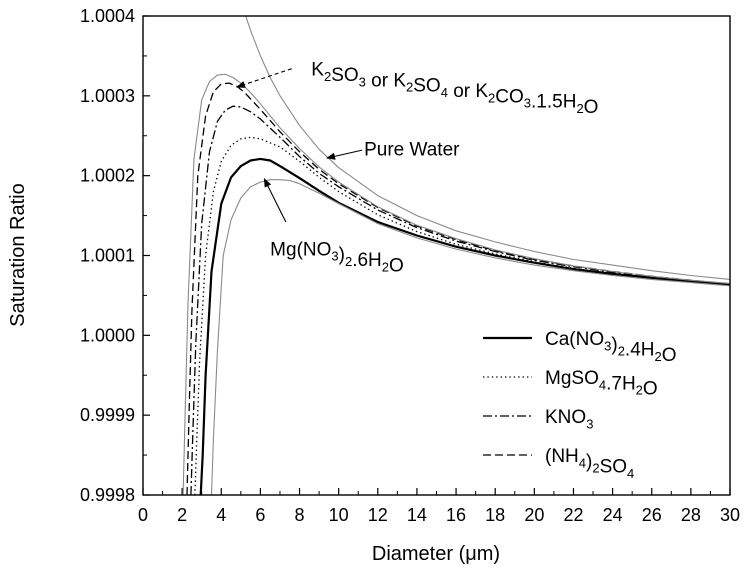 This screenshot has width=755, height=580. Describe the element at coordinates (339, 515) in the screenshot. I see `x-tick-label: 10` at that location.